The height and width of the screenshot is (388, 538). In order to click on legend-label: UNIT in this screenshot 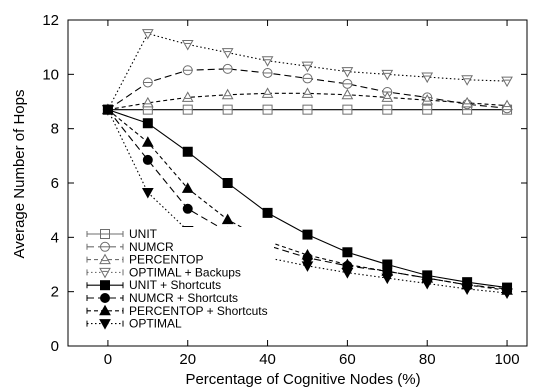, I will do `click(143, 234)`.